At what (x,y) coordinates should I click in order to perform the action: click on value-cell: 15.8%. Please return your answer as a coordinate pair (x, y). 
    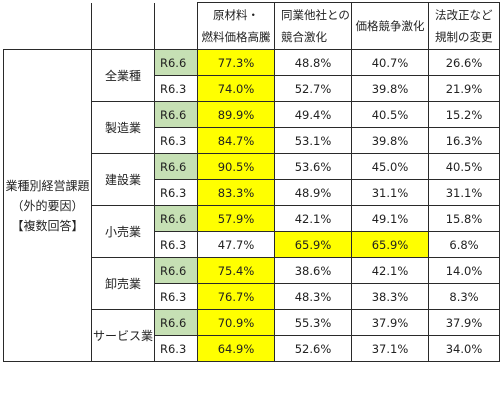
    Looking at the image, I should click on (464, 218).